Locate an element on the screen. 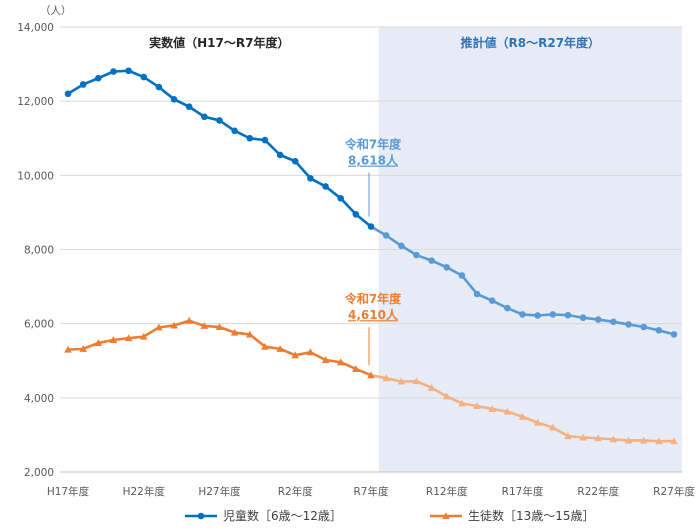 This screenshot has width=700, height=531. legend-label: 児童数［6歳～12歳］ is located at coordinates (282, 515).